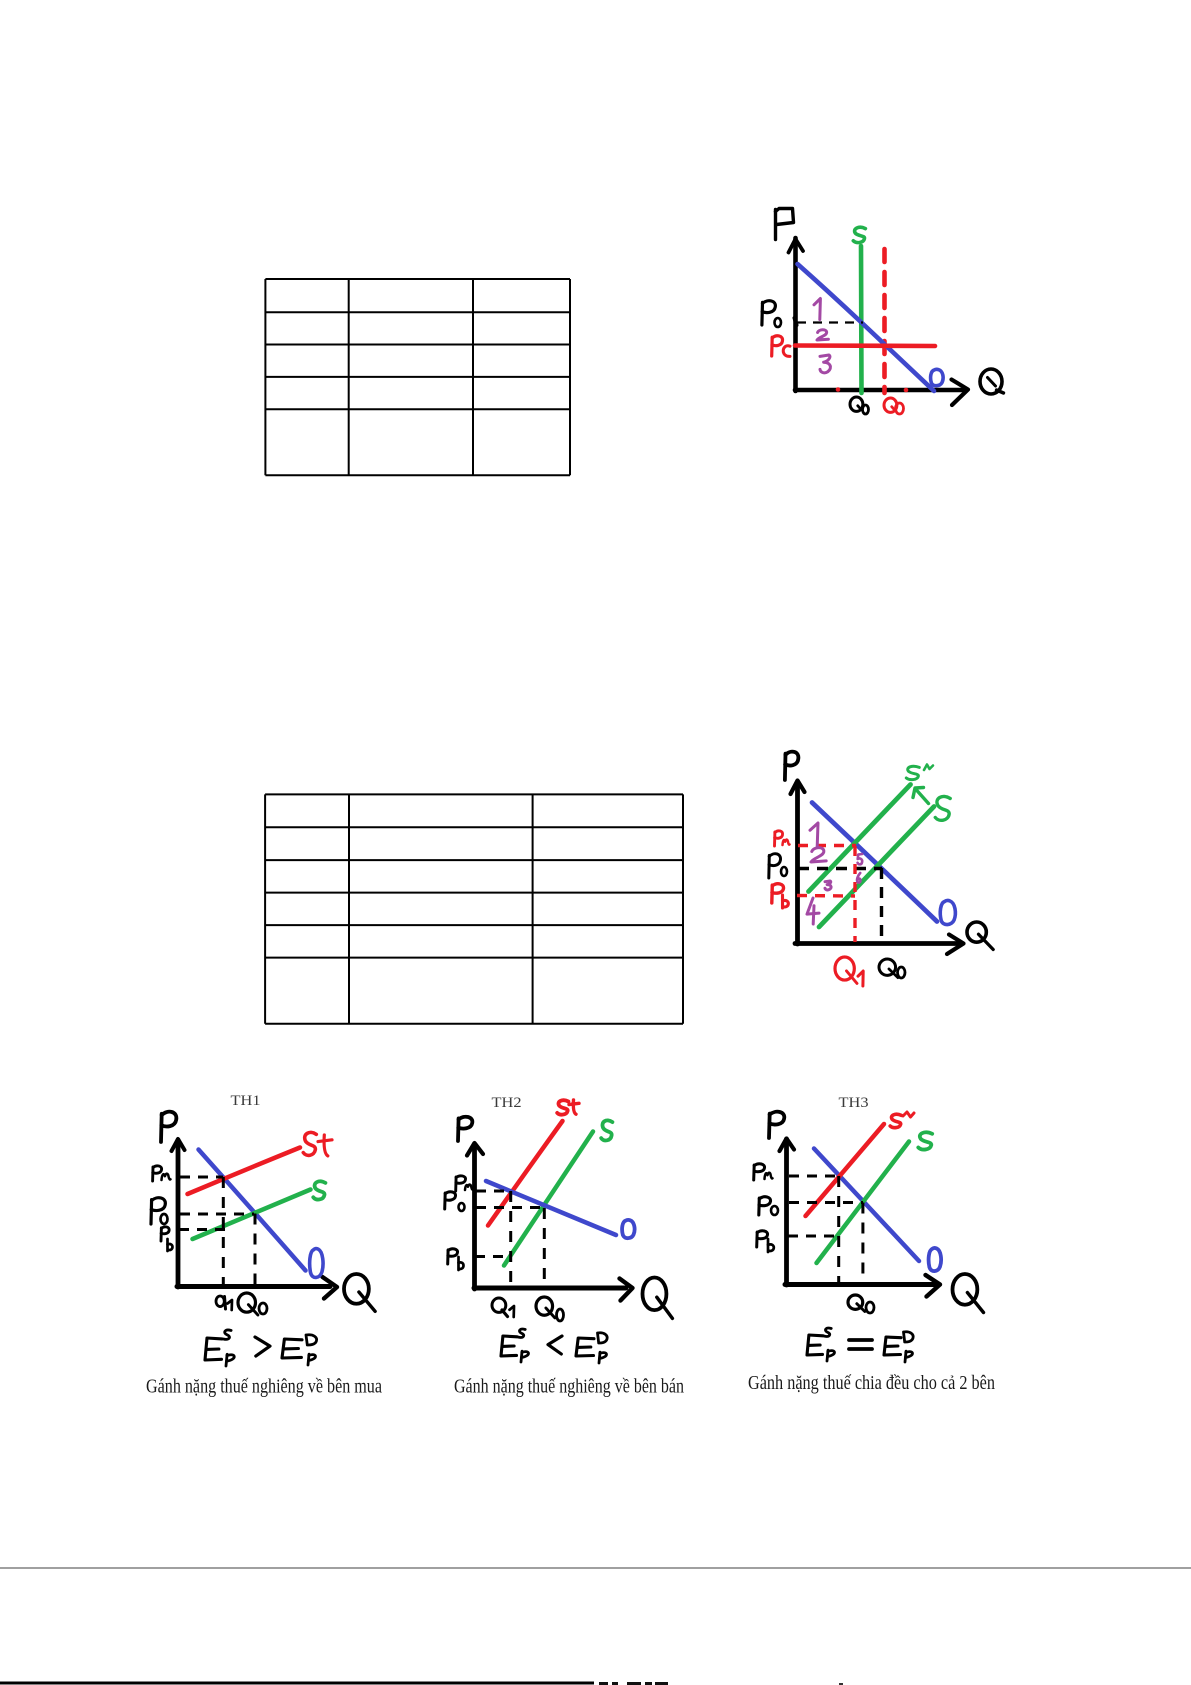  Describe the element at coordinates (264, 1387) in the screenshot. I see `svg-text:Gánh nặng thuế nghiêng về bên: Gánh nặng thuế nghiêng về bên mua` at that location.